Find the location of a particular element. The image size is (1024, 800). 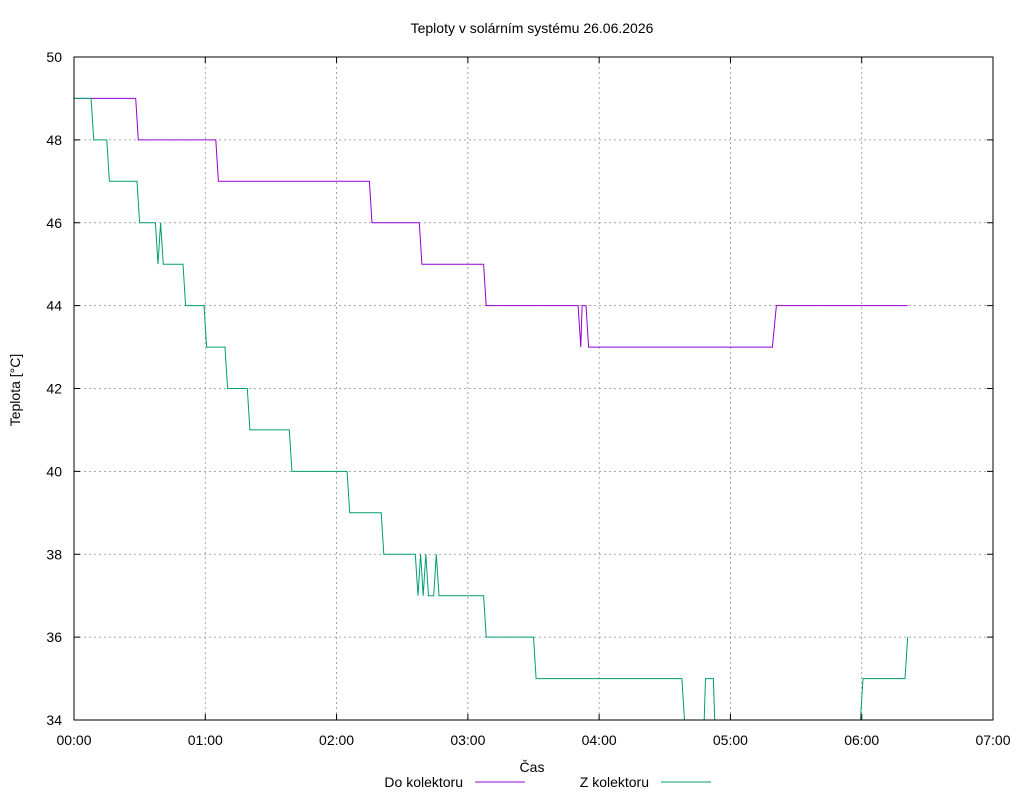

y-tick-label: 48 is located at coordinates (54, 140).